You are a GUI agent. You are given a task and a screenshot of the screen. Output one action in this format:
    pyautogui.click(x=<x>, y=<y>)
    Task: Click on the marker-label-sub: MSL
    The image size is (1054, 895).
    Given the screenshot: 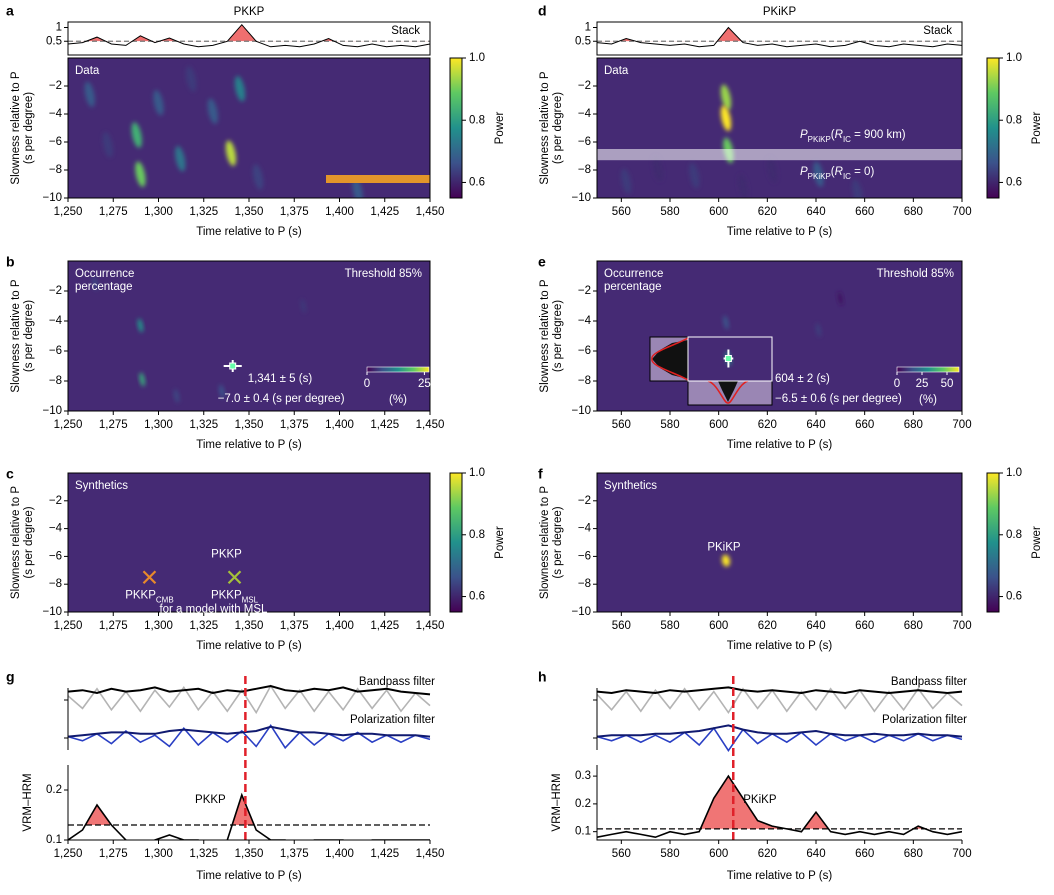 What is the action you would take?
    pyautogui.click(x=250, y=599)
    